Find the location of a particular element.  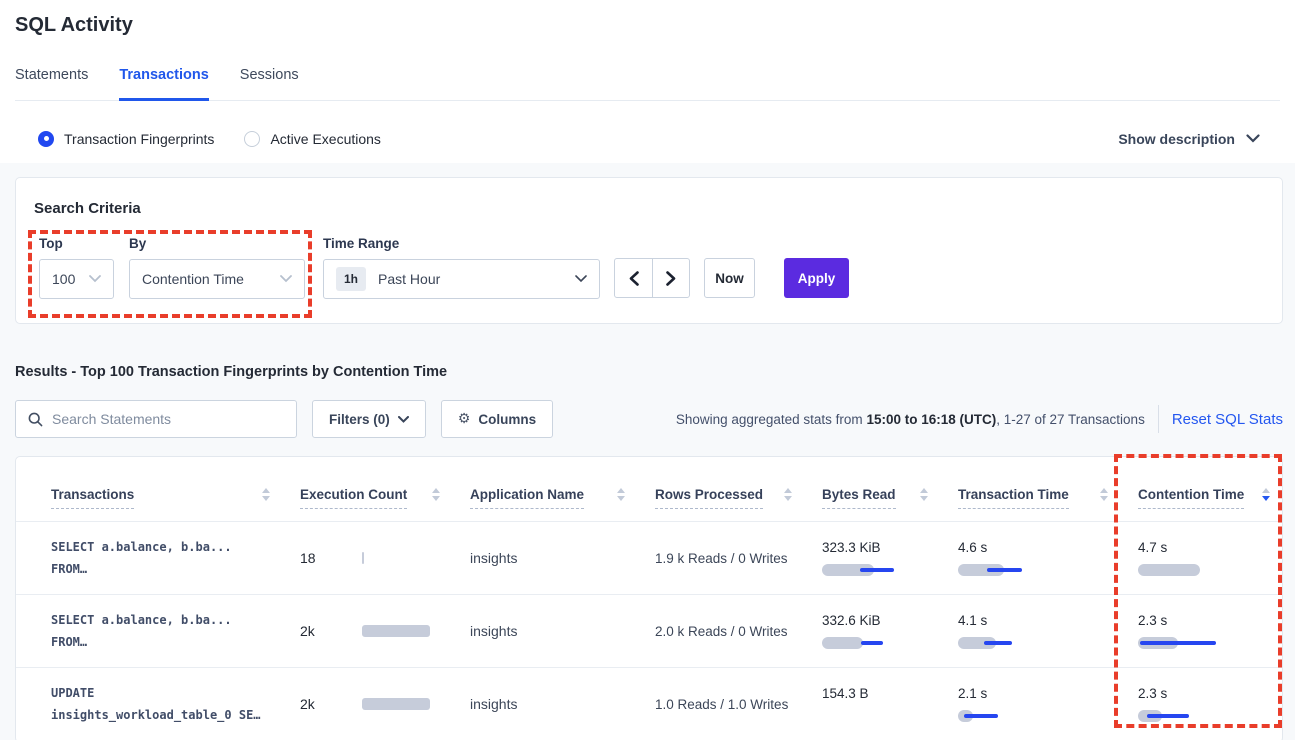

filters-label: Filters (0) is located at coordinates (359, 419).